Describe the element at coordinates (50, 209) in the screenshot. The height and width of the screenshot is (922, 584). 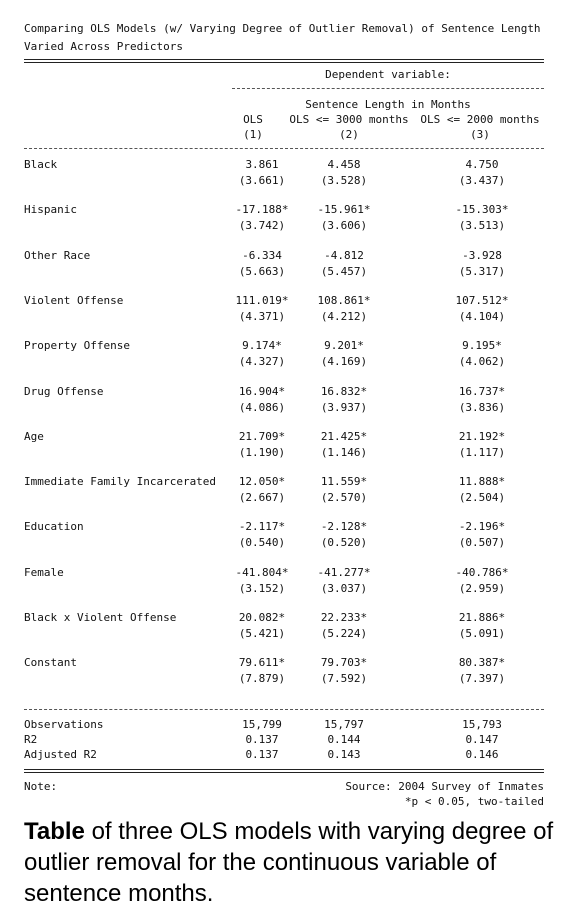
I see `row-label: Hispanic` at that location.